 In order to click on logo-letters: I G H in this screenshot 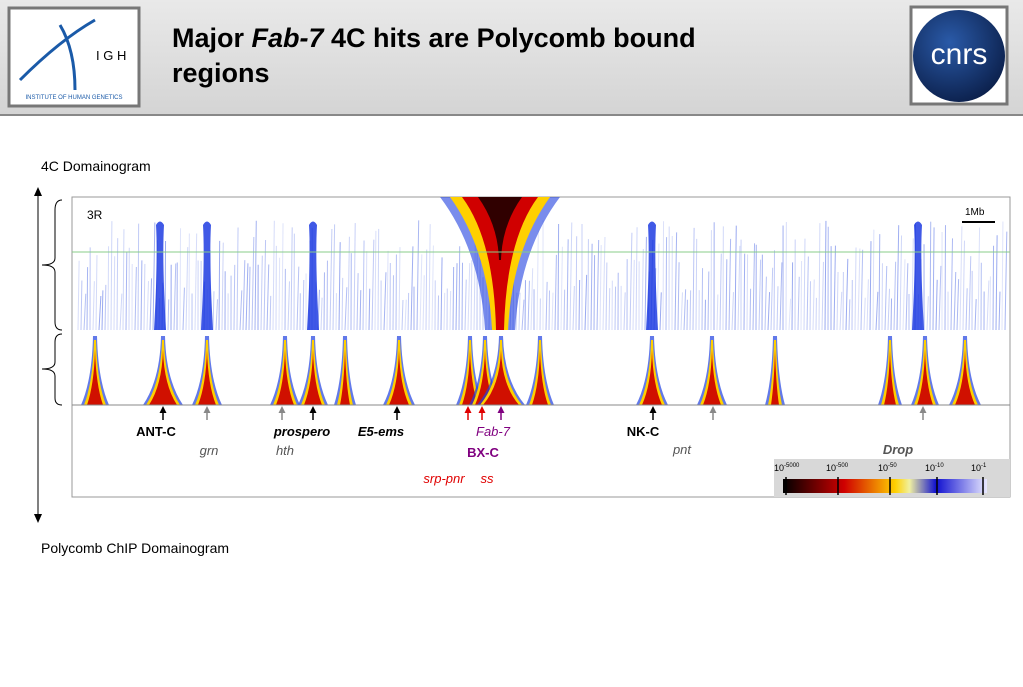, I will do `click(111, 55)`.